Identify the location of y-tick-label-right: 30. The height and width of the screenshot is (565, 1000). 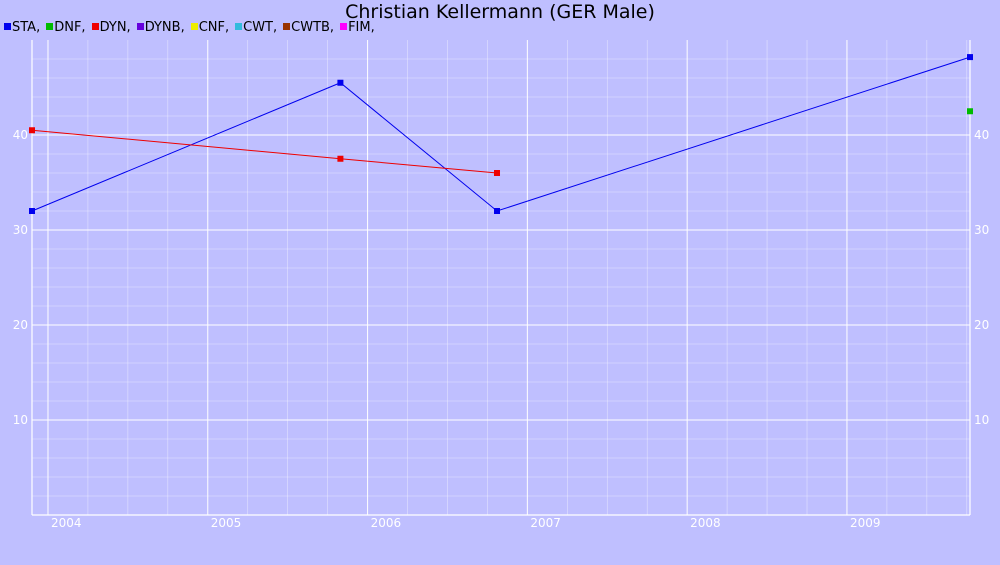
(981, 230).